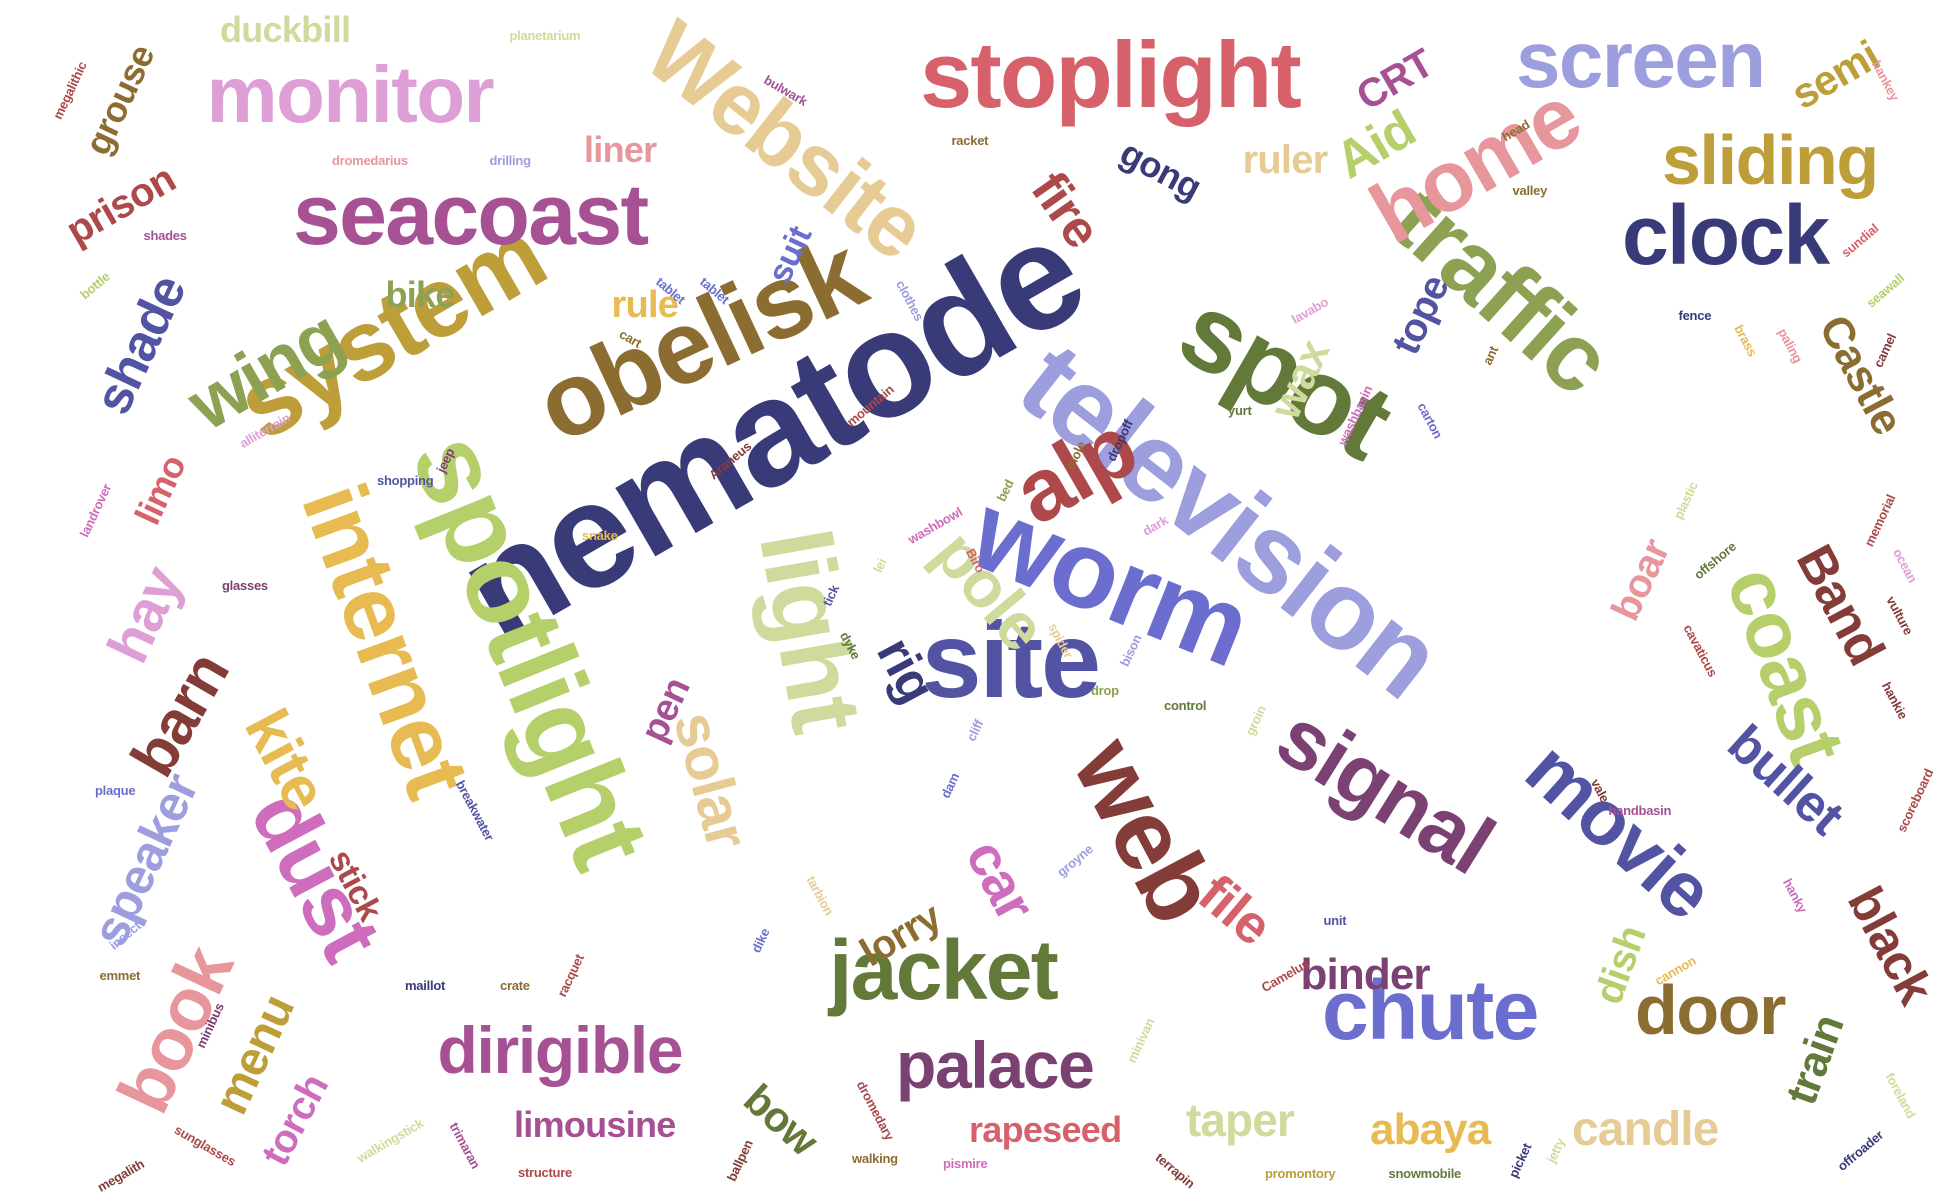 This screenshot has width=1948, height=1196. What do you see at coordinates (1300, 1173) in the screenshot?
I see `word-promontory: promontory` at bounding box center [1300, 1173].